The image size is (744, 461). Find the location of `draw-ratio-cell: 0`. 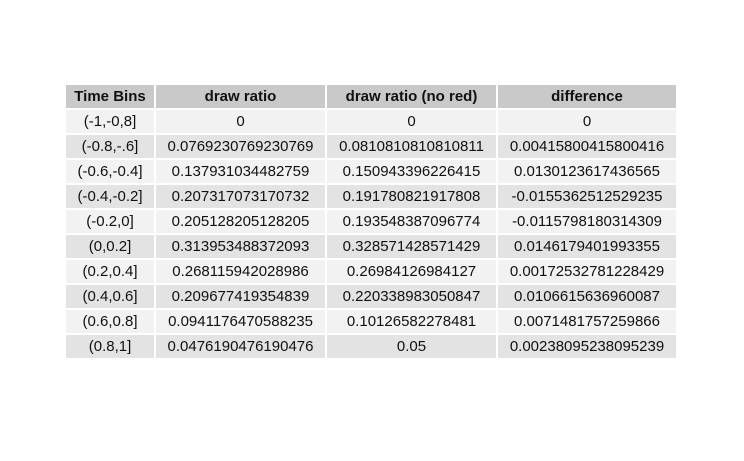

draw-ratio-cell: 0 is located at coordinates (240, 121).